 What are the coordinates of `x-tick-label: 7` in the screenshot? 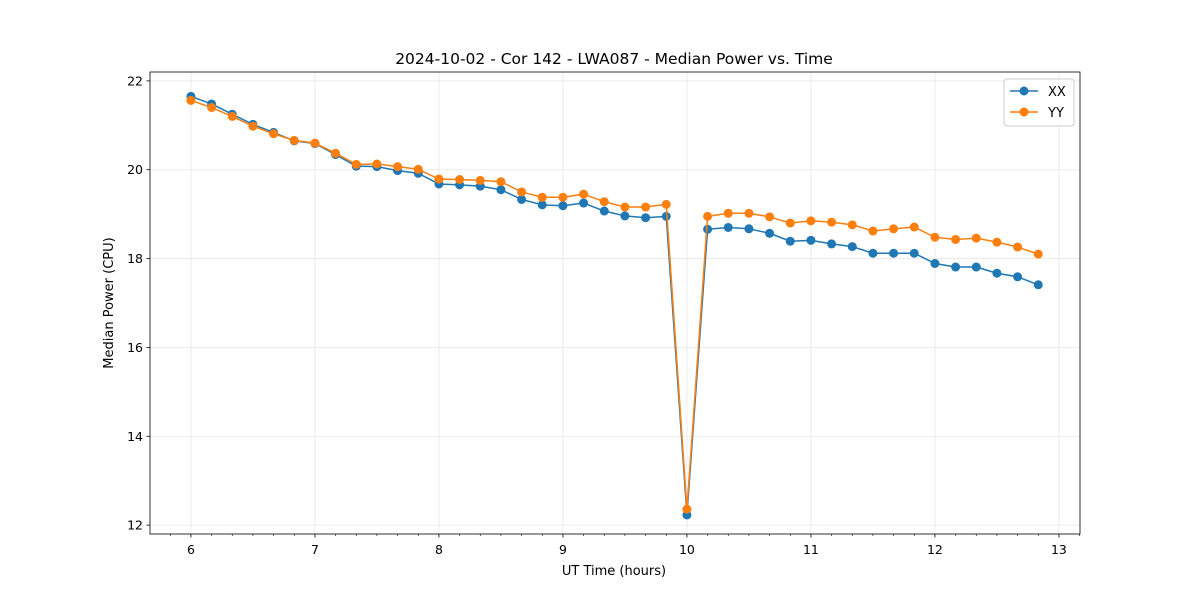 It's located at (315, 549).